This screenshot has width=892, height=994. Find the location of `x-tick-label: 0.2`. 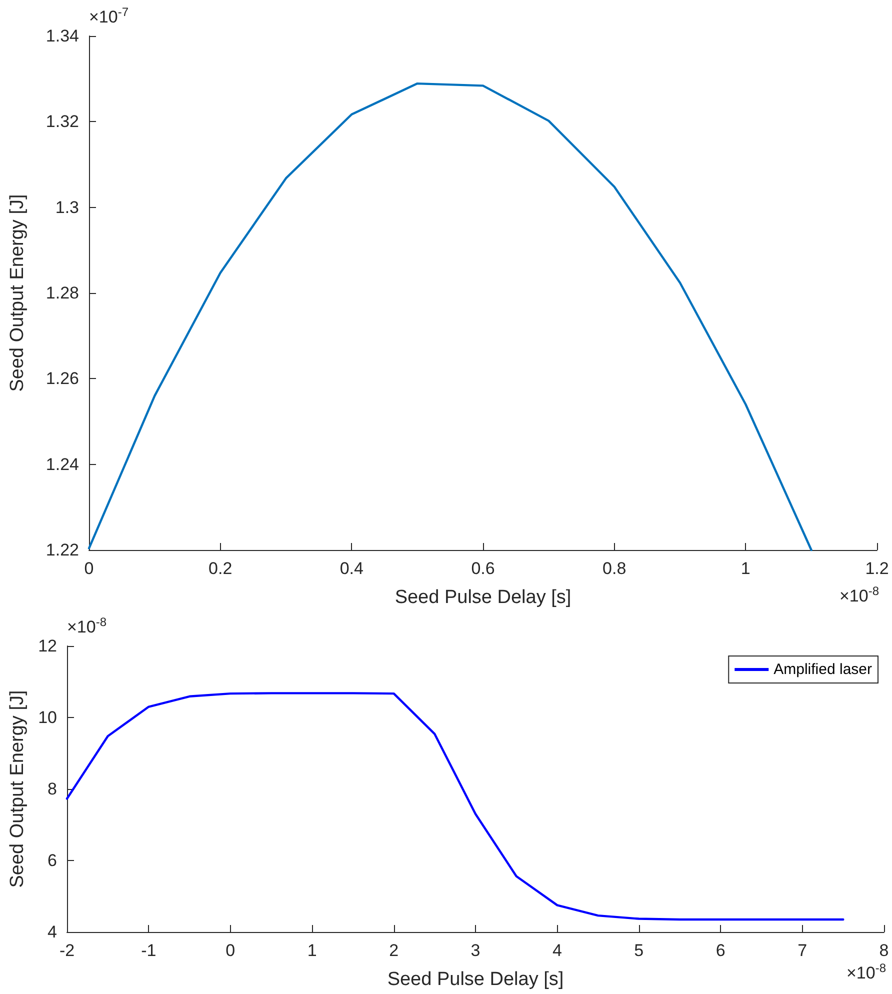

x-tick-label: 0.2 is located at coordinates (220, 568).